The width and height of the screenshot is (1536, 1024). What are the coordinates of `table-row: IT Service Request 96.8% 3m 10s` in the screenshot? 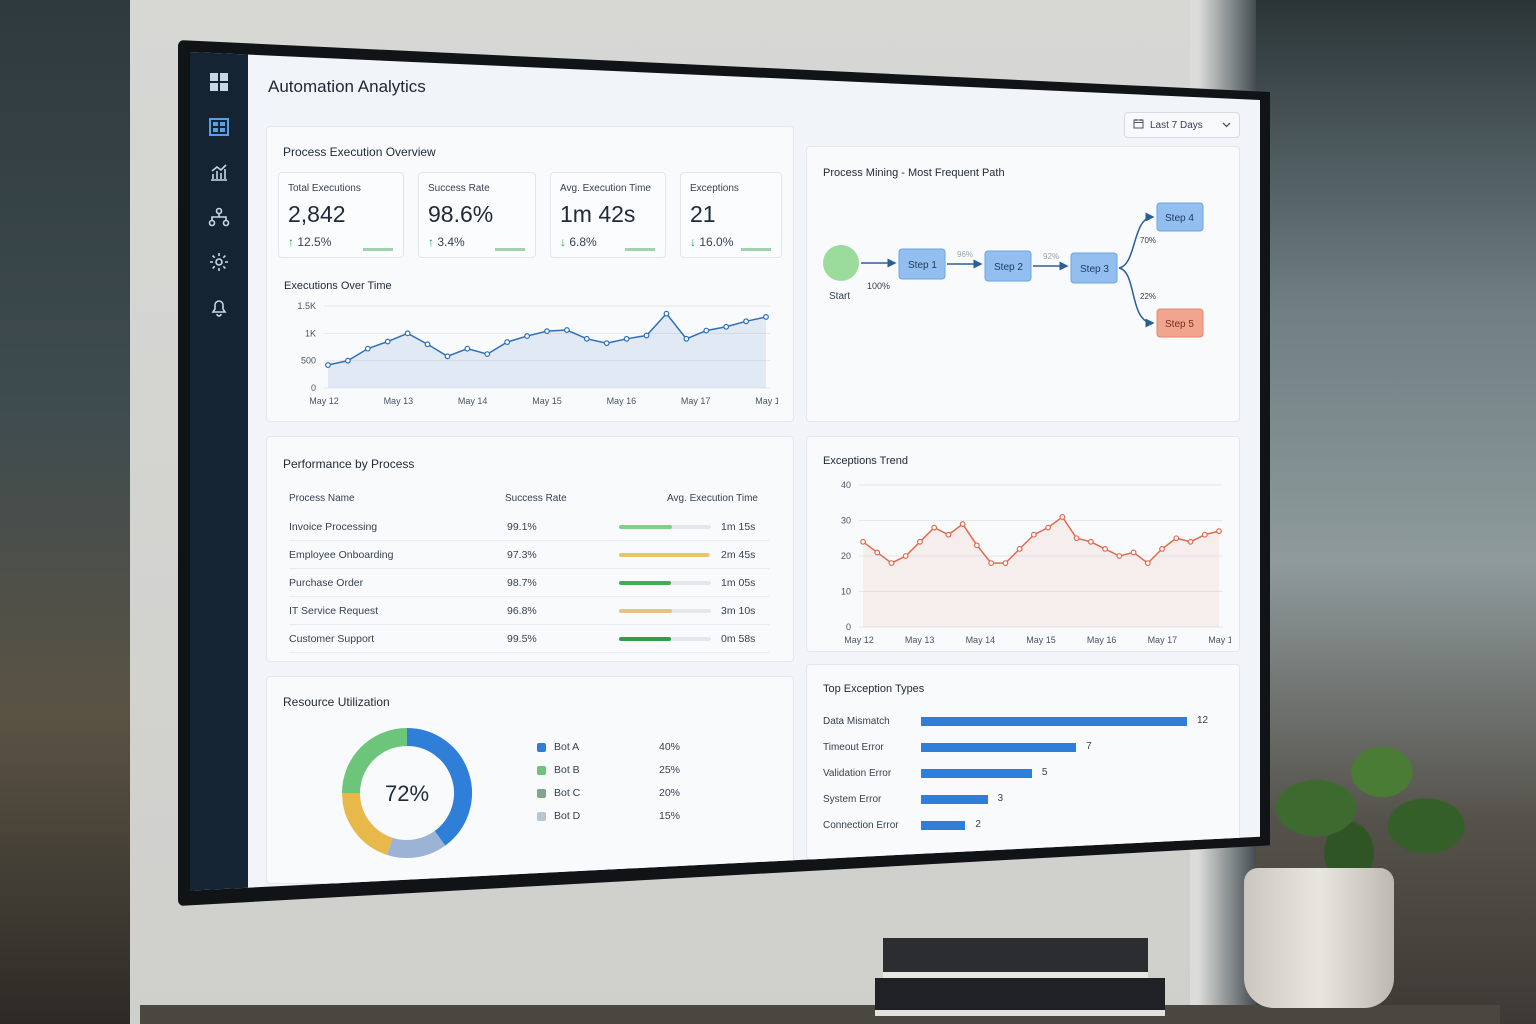 It's located at (529, 611).